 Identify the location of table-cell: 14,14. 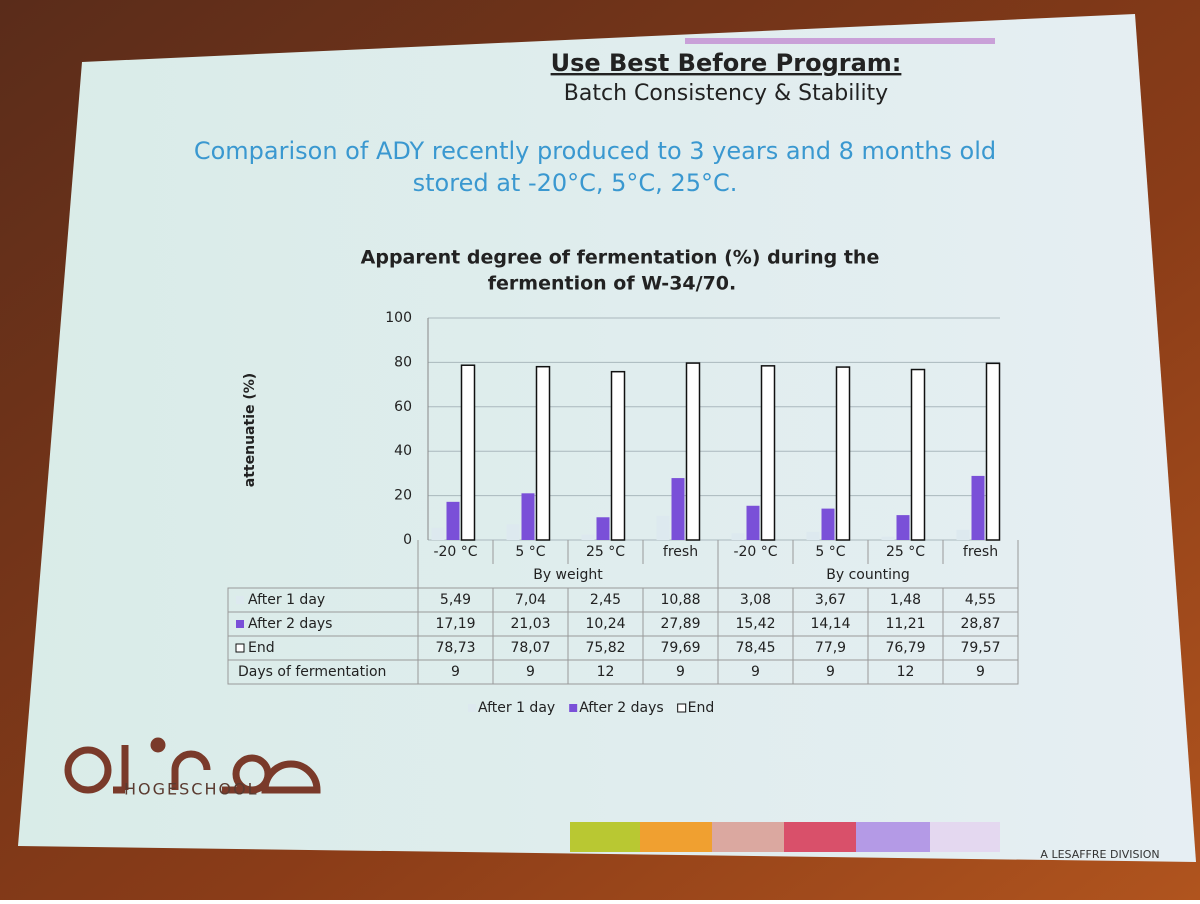
(830, 624).